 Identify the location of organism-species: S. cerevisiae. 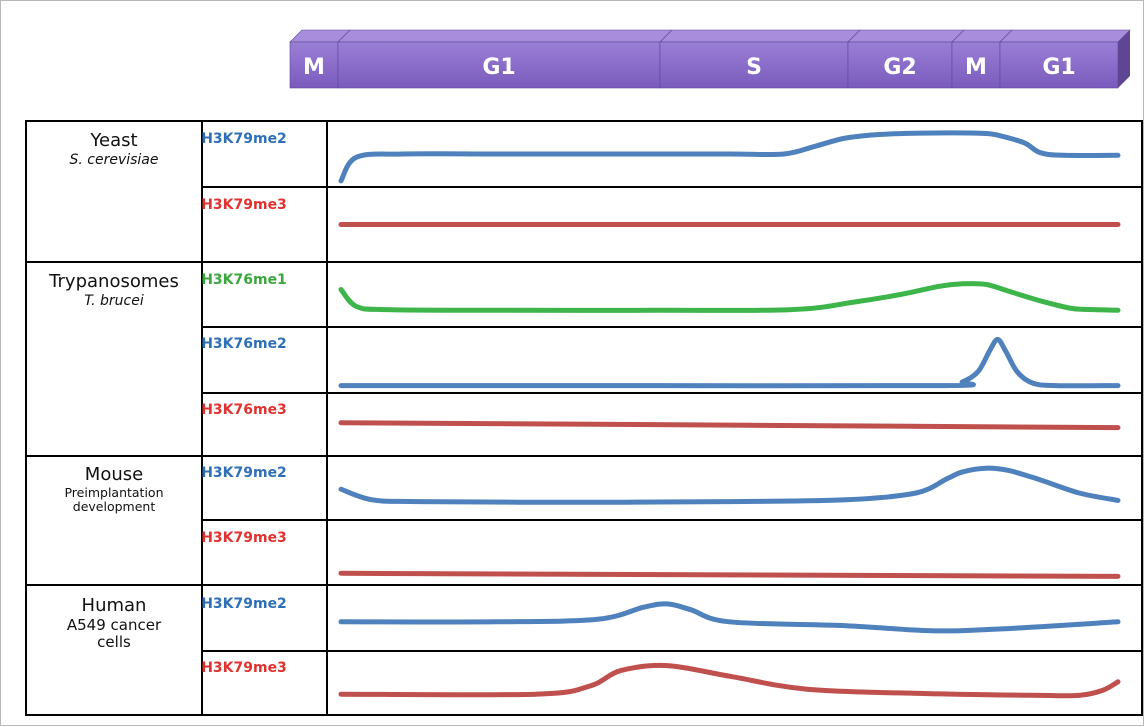
(114, 159).